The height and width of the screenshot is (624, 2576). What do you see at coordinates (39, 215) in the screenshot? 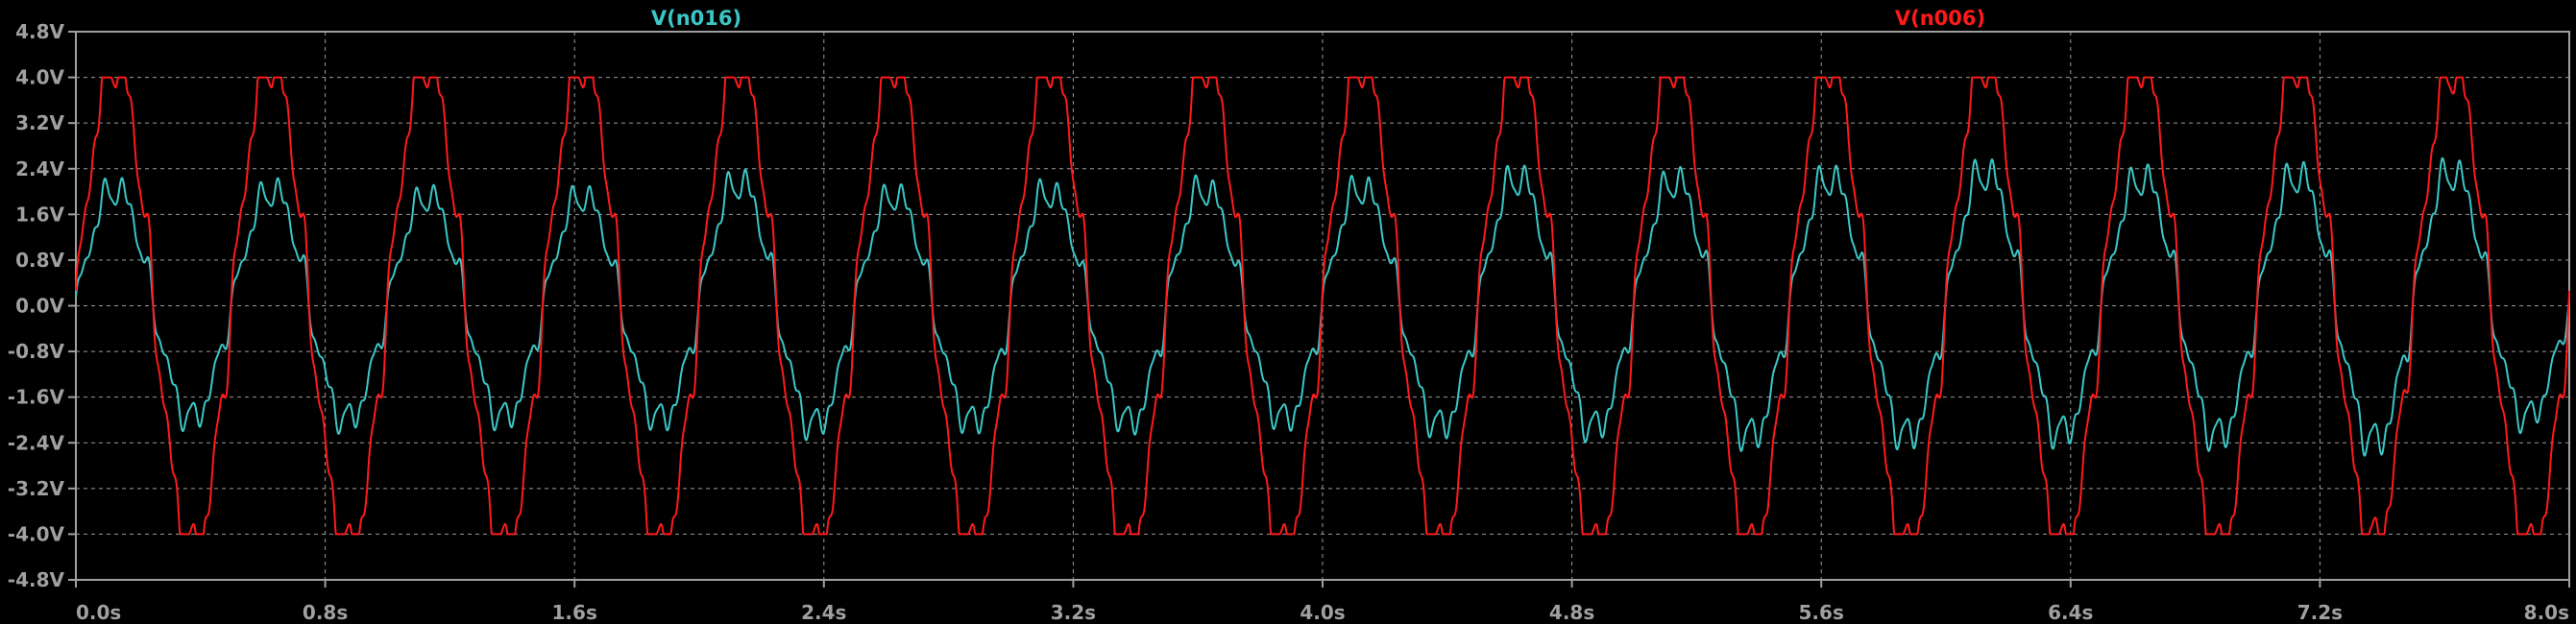
I see `y-tick-label: 1.6V` at bounding box center [39, 215].